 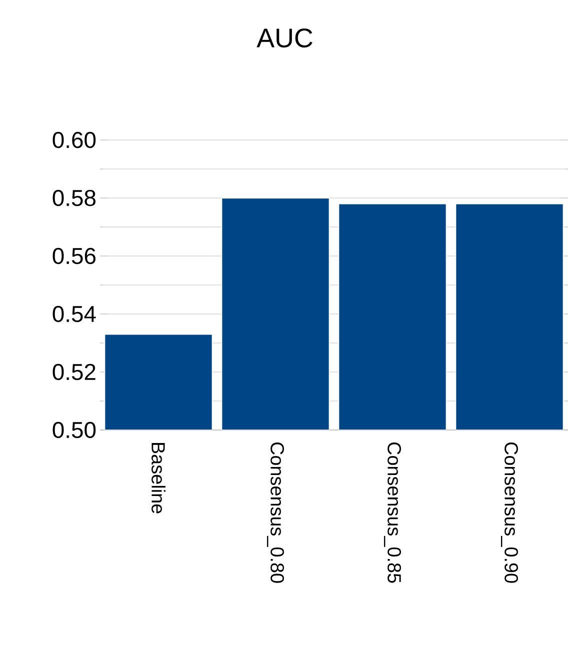 I want to click on y-tick-label: 0.50, so click(x=74, y=430).